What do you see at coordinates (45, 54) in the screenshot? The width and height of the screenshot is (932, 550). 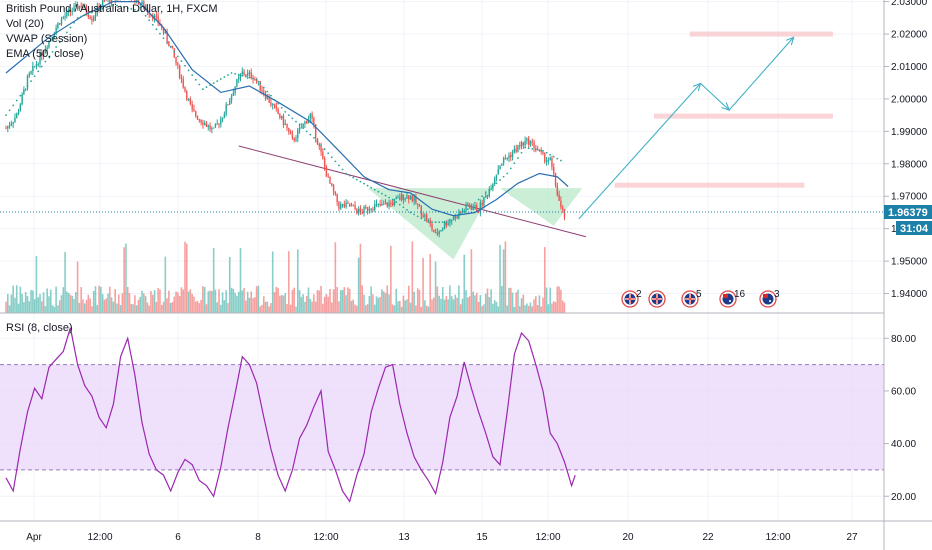 I see `legend-ema: EMA (50, close)` at bounding box center [45, 54].